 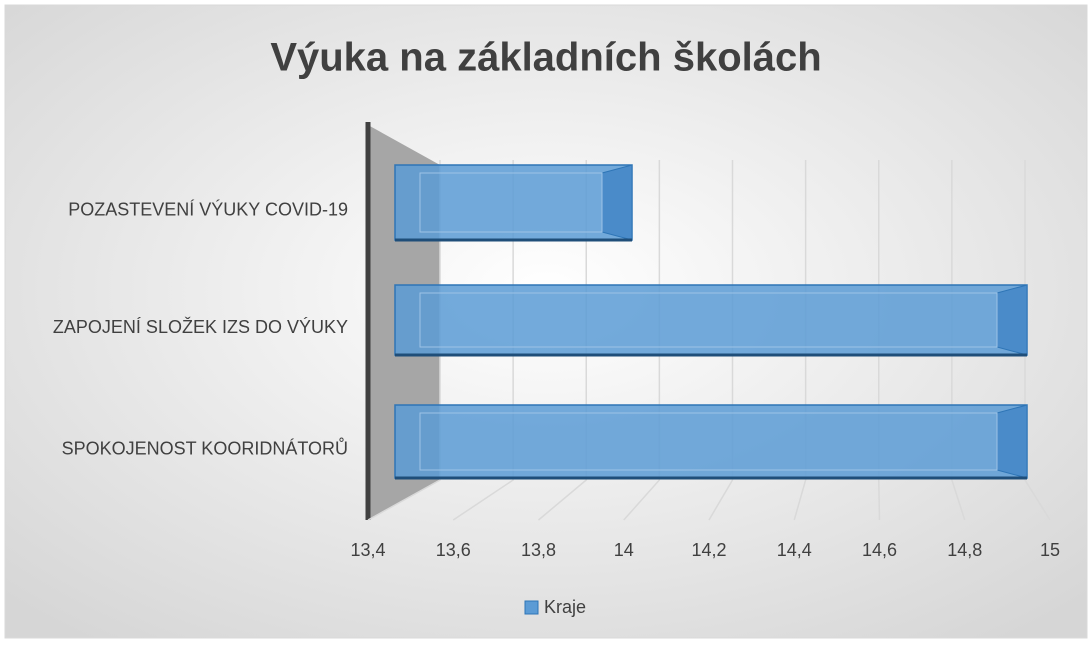 What do you see at coordinates (964, 550) in the screenshot?
I see `x-tick-label: 14,8` at bounding box center [964, 550].